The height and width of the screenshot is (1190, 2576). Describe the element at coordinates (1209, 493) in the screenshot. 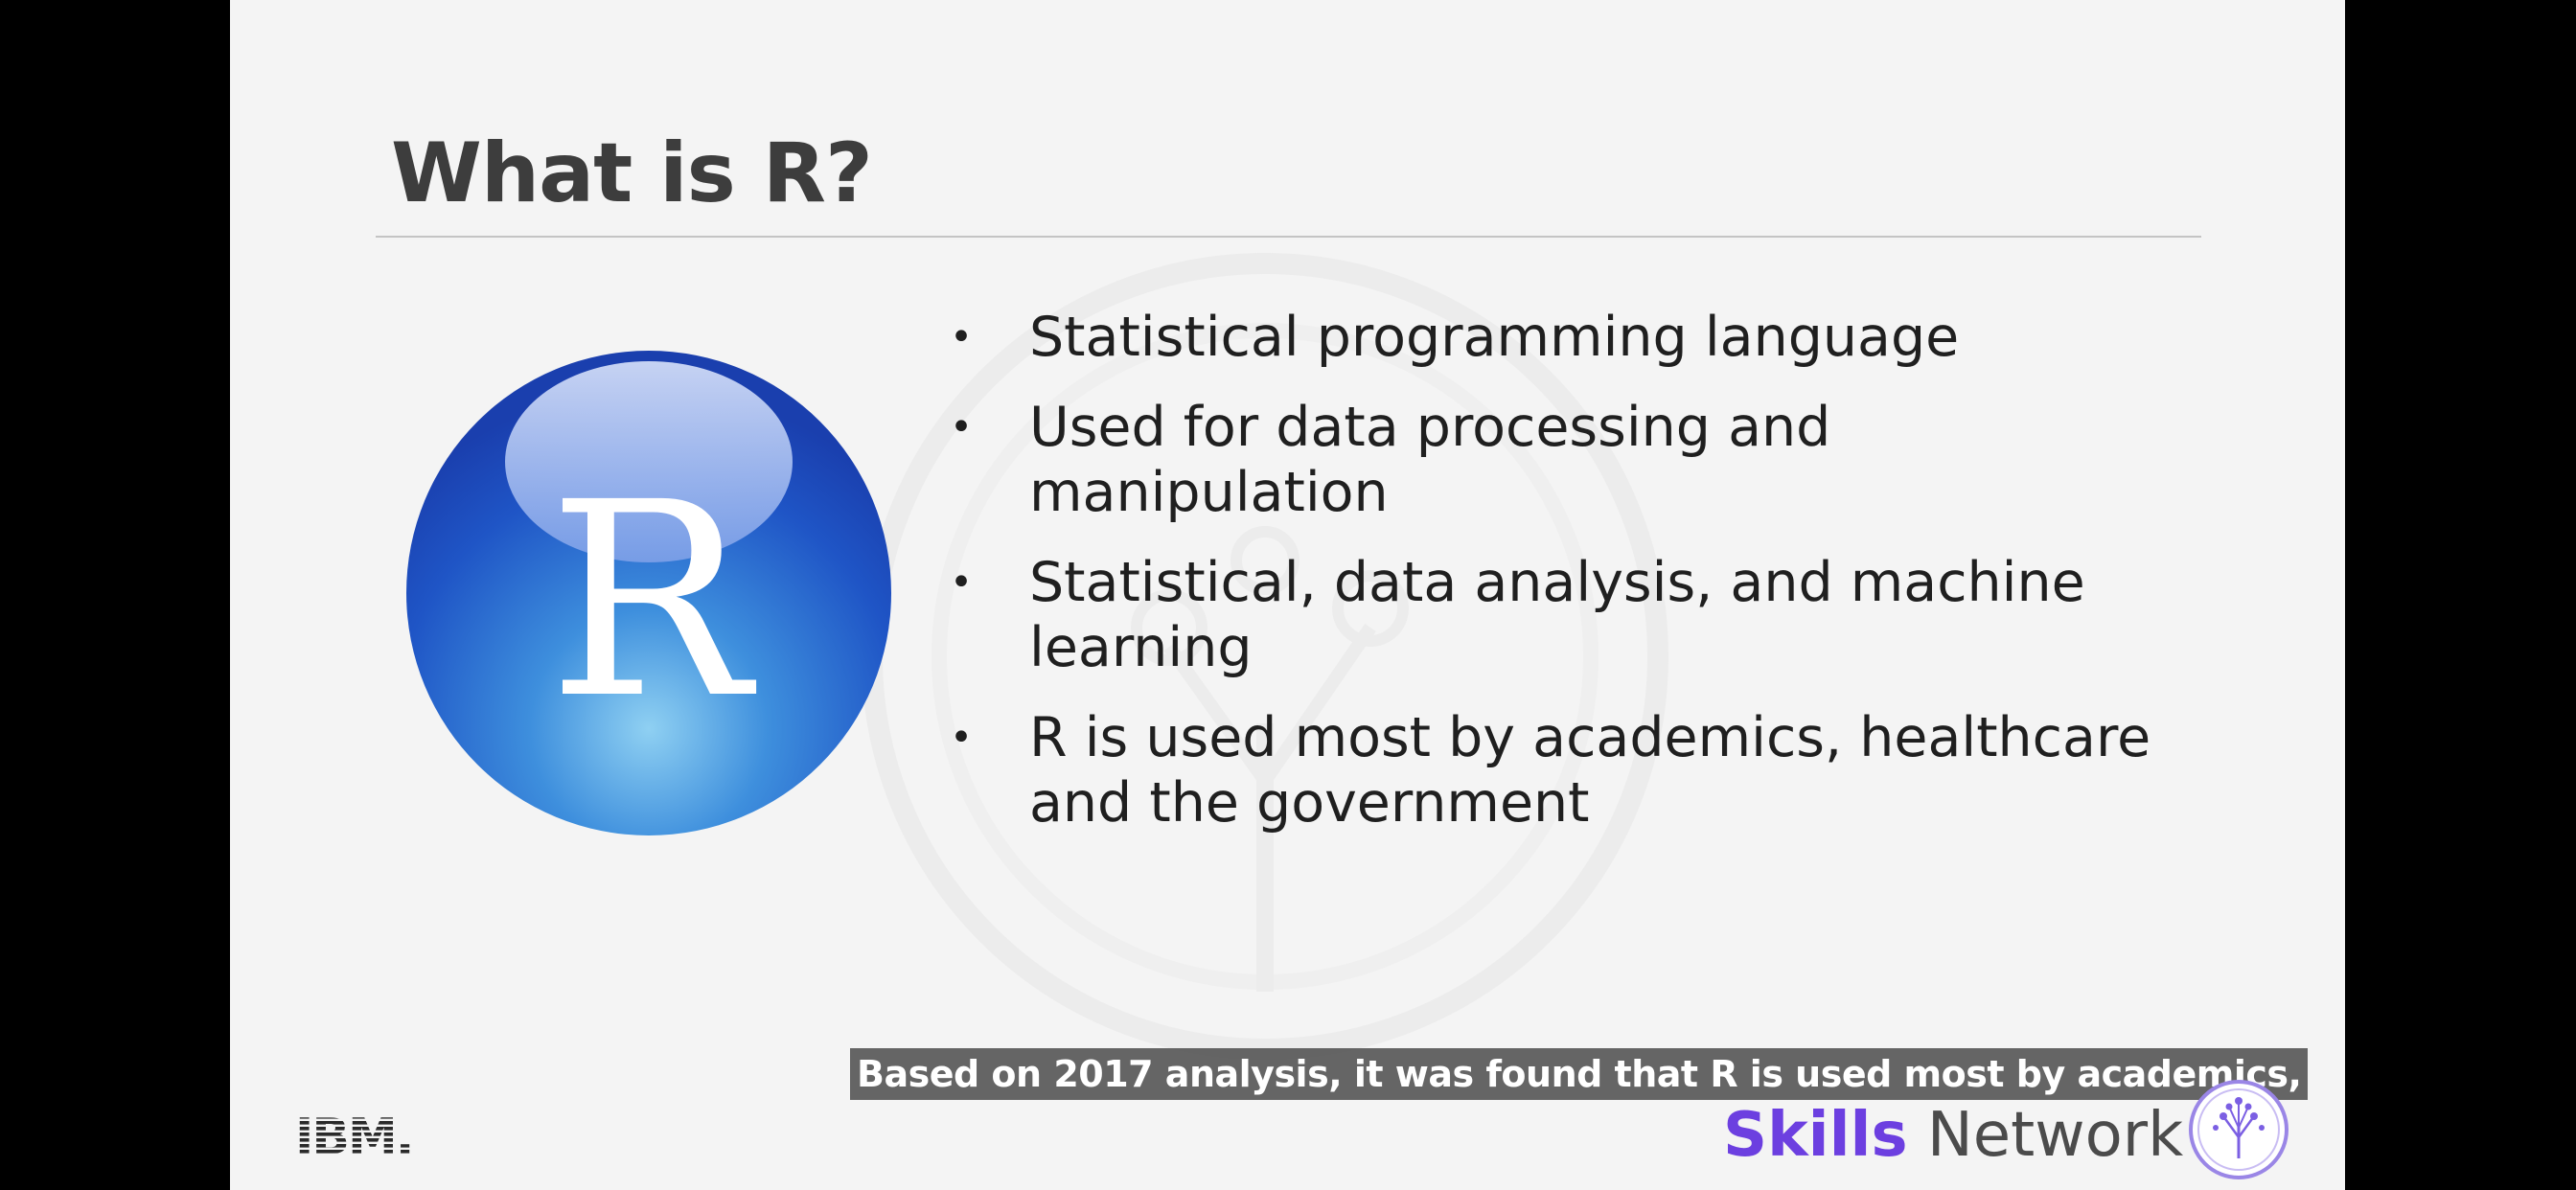

I see `bullet-text-continued: manipulation` at that location.